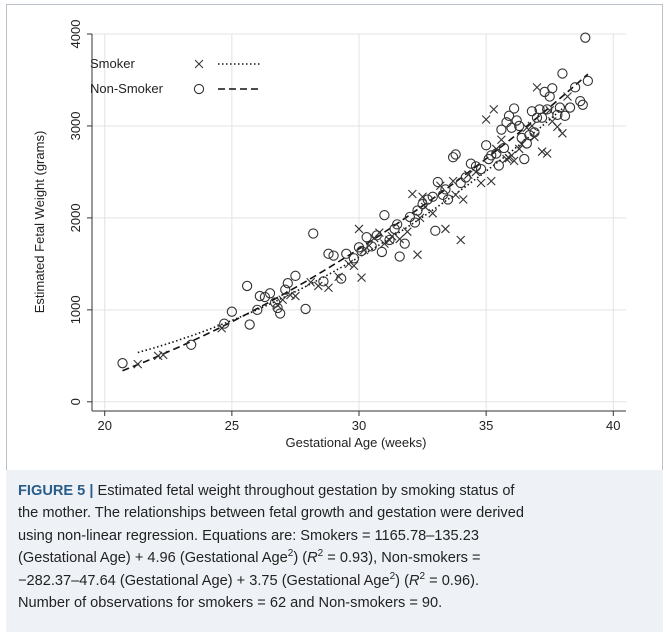 The image size is (669, 639). Describe the element at coordinates (75, 125) in the screenshot. I see `y-tick-label: 3000` at that location.